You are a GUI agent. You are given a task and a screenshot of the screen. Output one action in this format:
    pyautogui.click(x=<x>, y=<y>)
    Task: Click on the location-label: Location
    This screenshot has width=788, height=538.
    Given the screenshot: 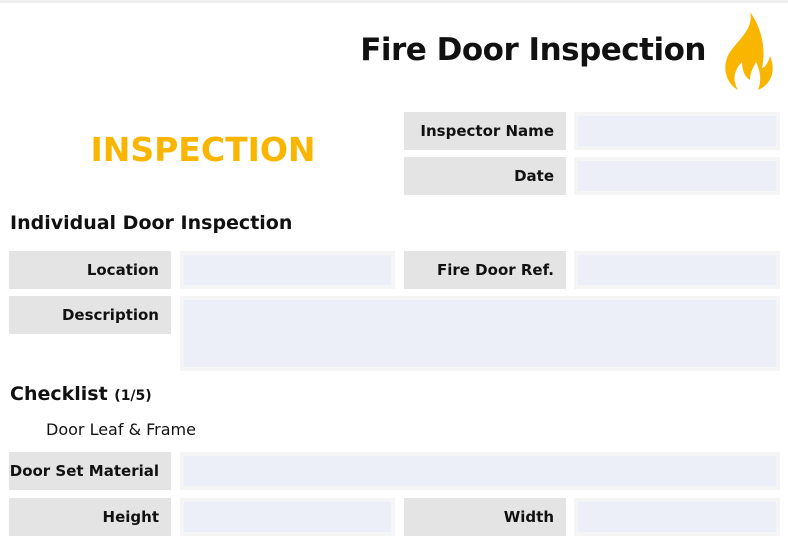 What is the action you would take?
    pyautogui.click(x=90, y=270)
    